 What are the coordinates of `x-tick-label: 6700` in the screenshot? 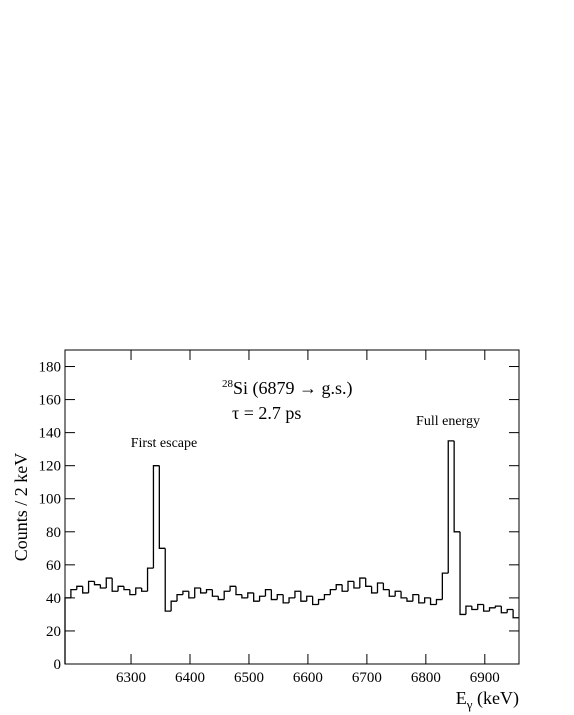 It's located at (367, 678).